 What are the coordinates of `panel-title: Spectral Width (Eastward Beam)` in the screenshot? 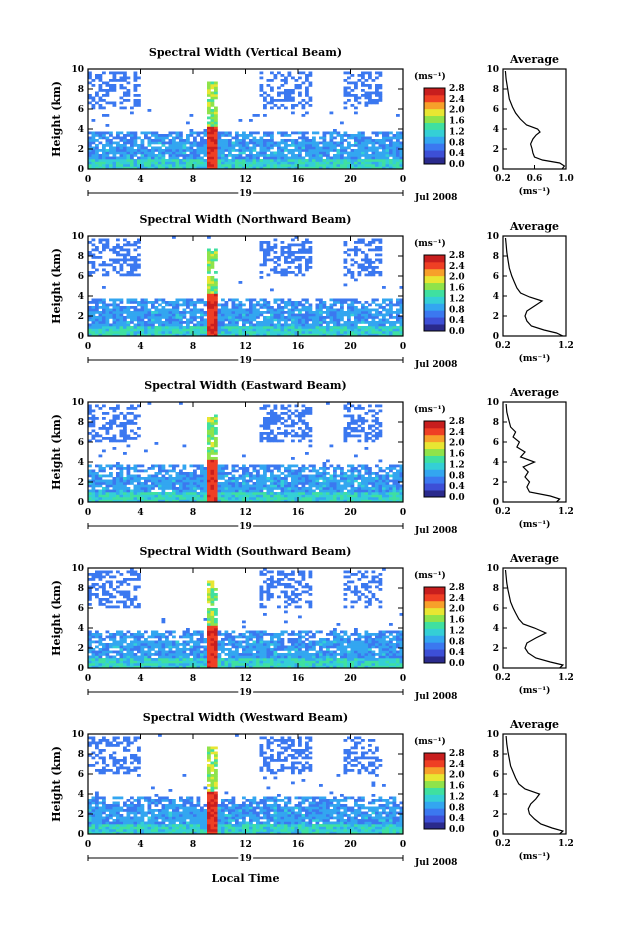 It's located at (245, 385).